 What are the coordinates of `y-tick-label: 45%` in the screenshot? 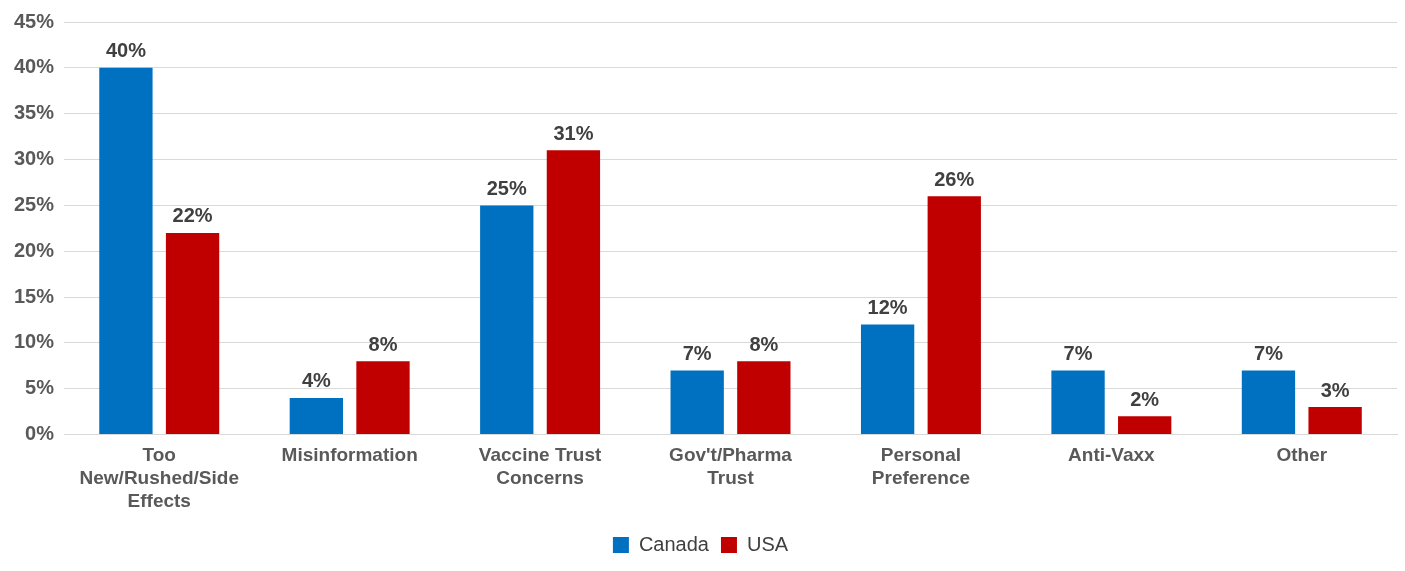 It's located at (34, 20).